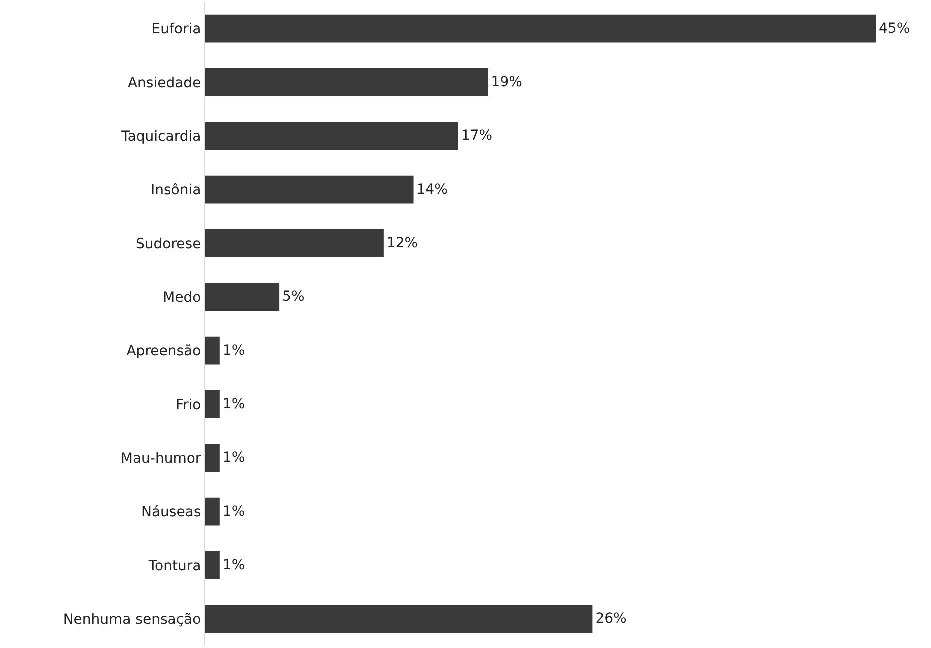  I want to click on data-label: 12%, so click(402, 244).